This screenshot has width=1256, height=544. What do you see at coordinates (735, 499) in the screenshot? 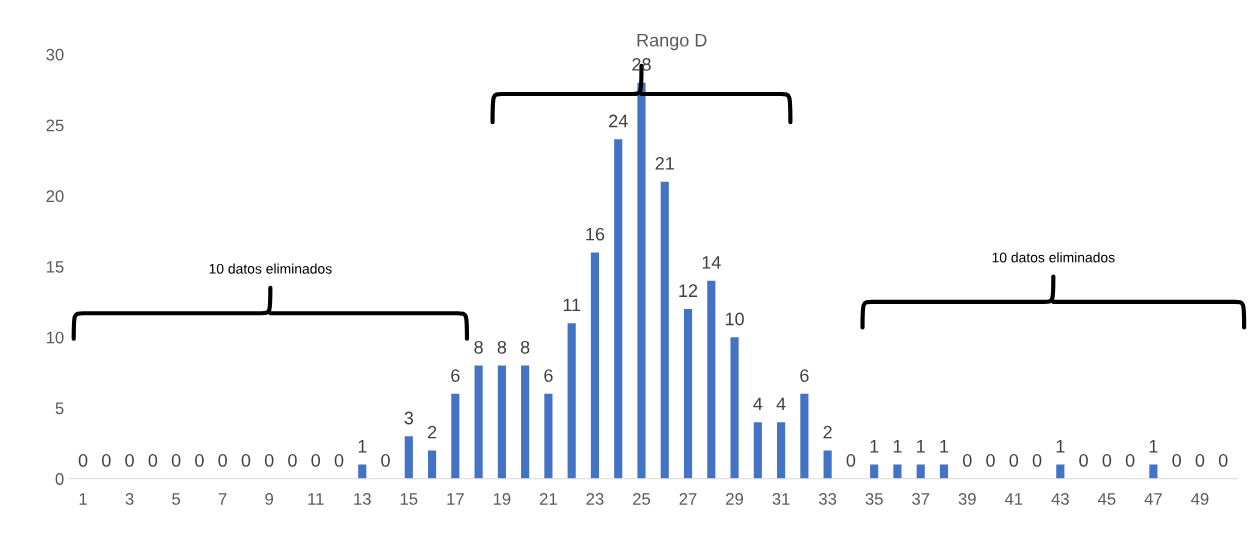
I see `x-tick-label: 29` at bounding box center [735, 499].